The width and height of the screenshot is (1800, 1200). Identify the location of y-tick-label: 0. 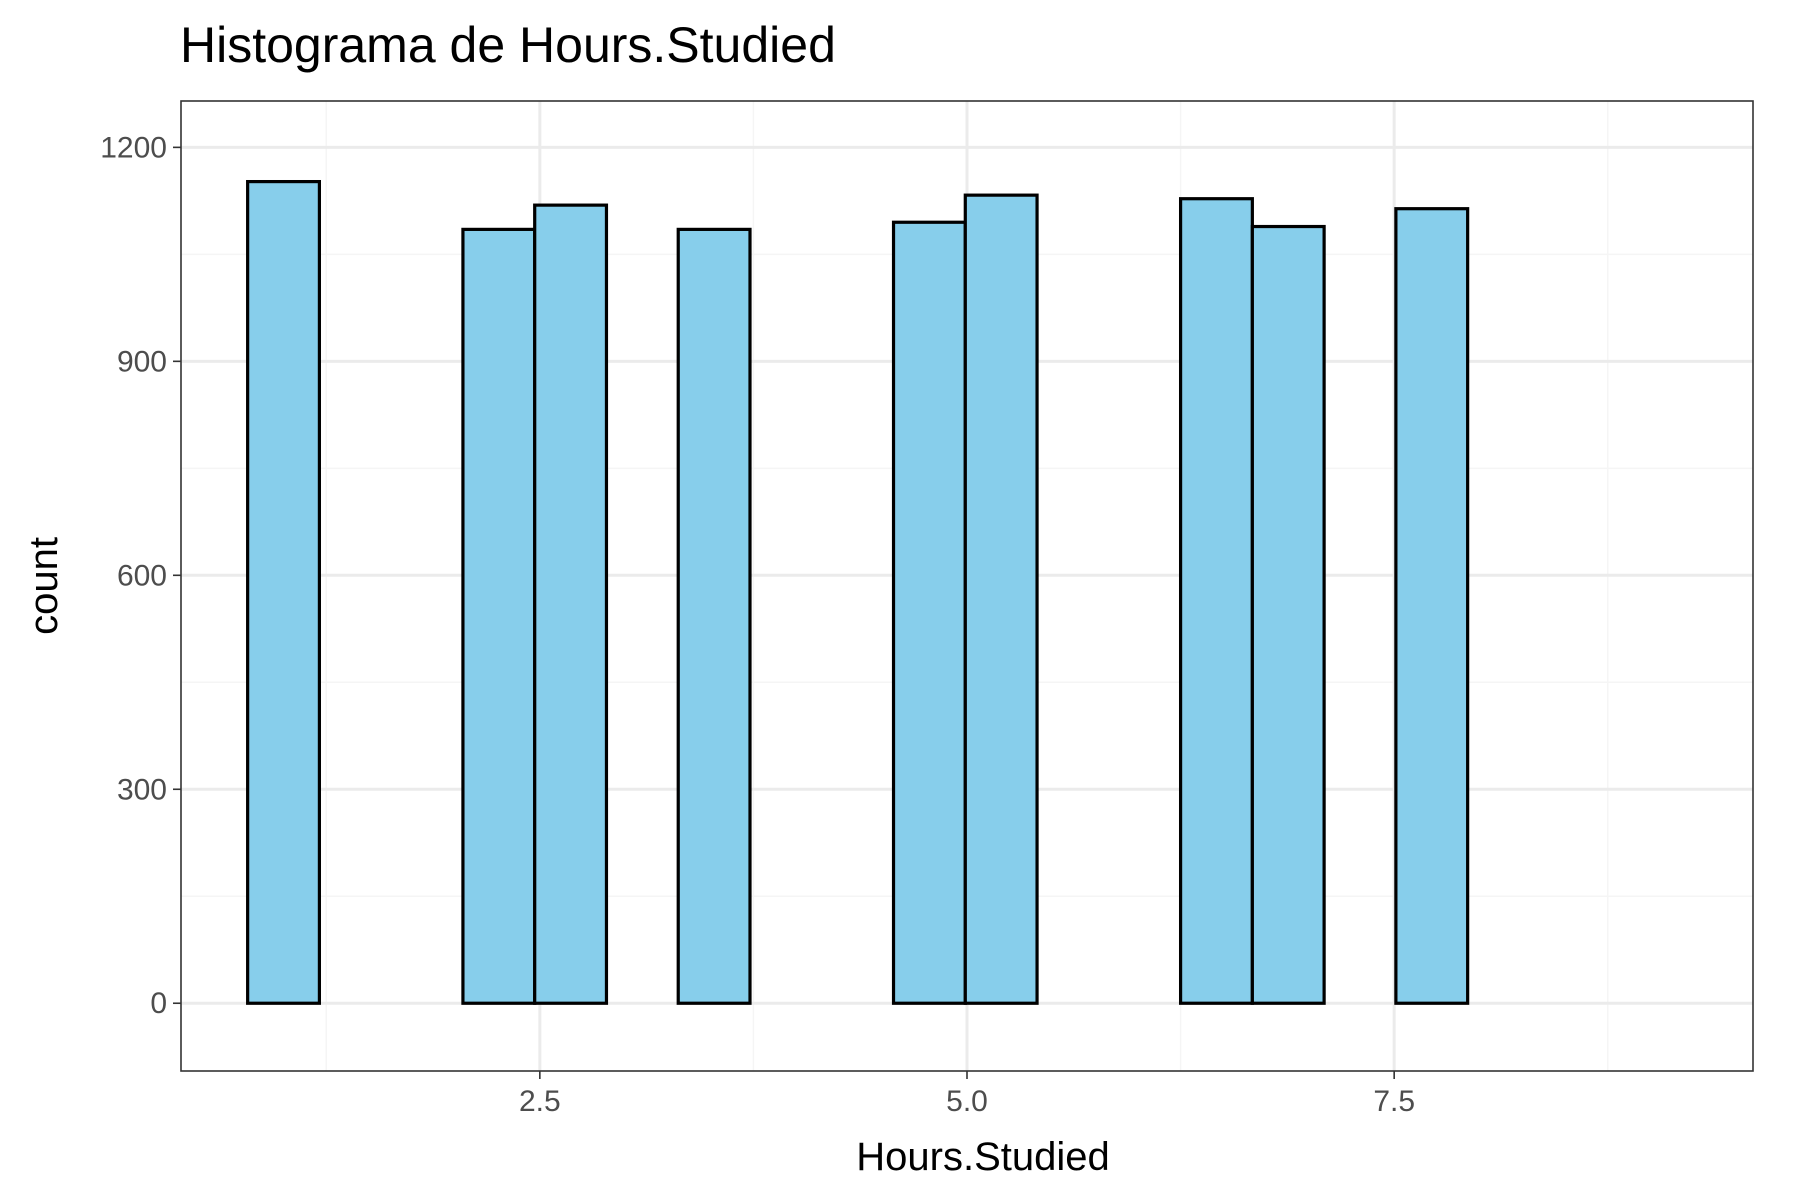
(158, 1003).